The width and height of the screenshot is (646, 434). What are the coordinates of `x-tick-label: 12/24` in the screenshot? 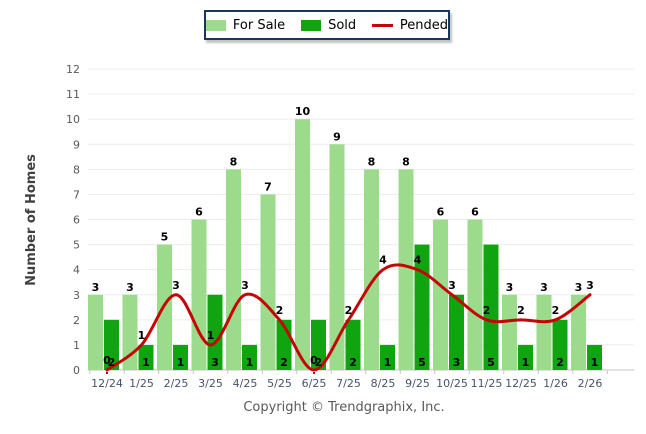 It's located at (107, 383).